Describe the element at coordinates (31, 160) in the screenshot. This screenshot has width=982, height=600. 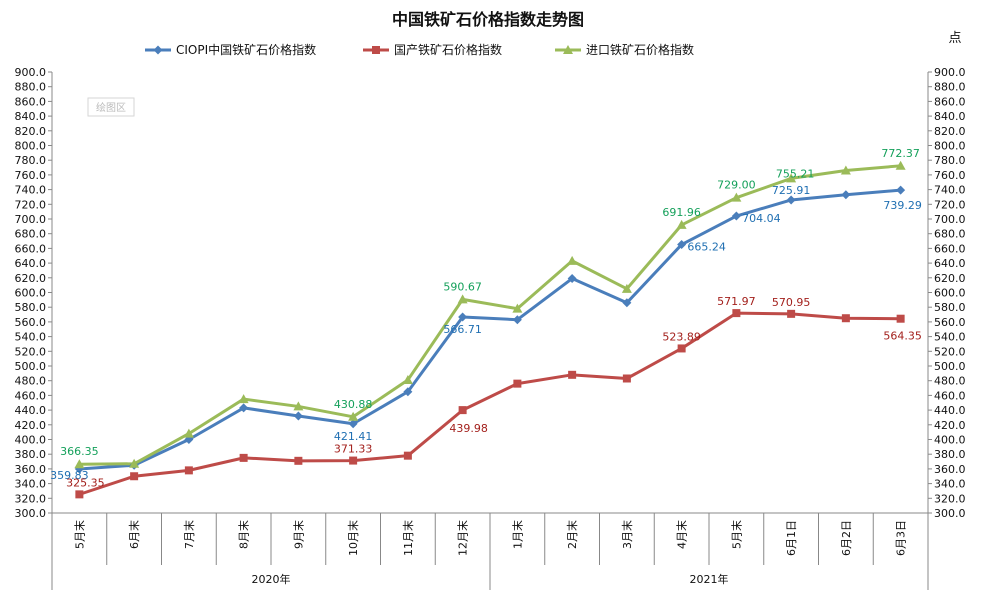
I see `y-tick-label-left: 780.0` at that location.